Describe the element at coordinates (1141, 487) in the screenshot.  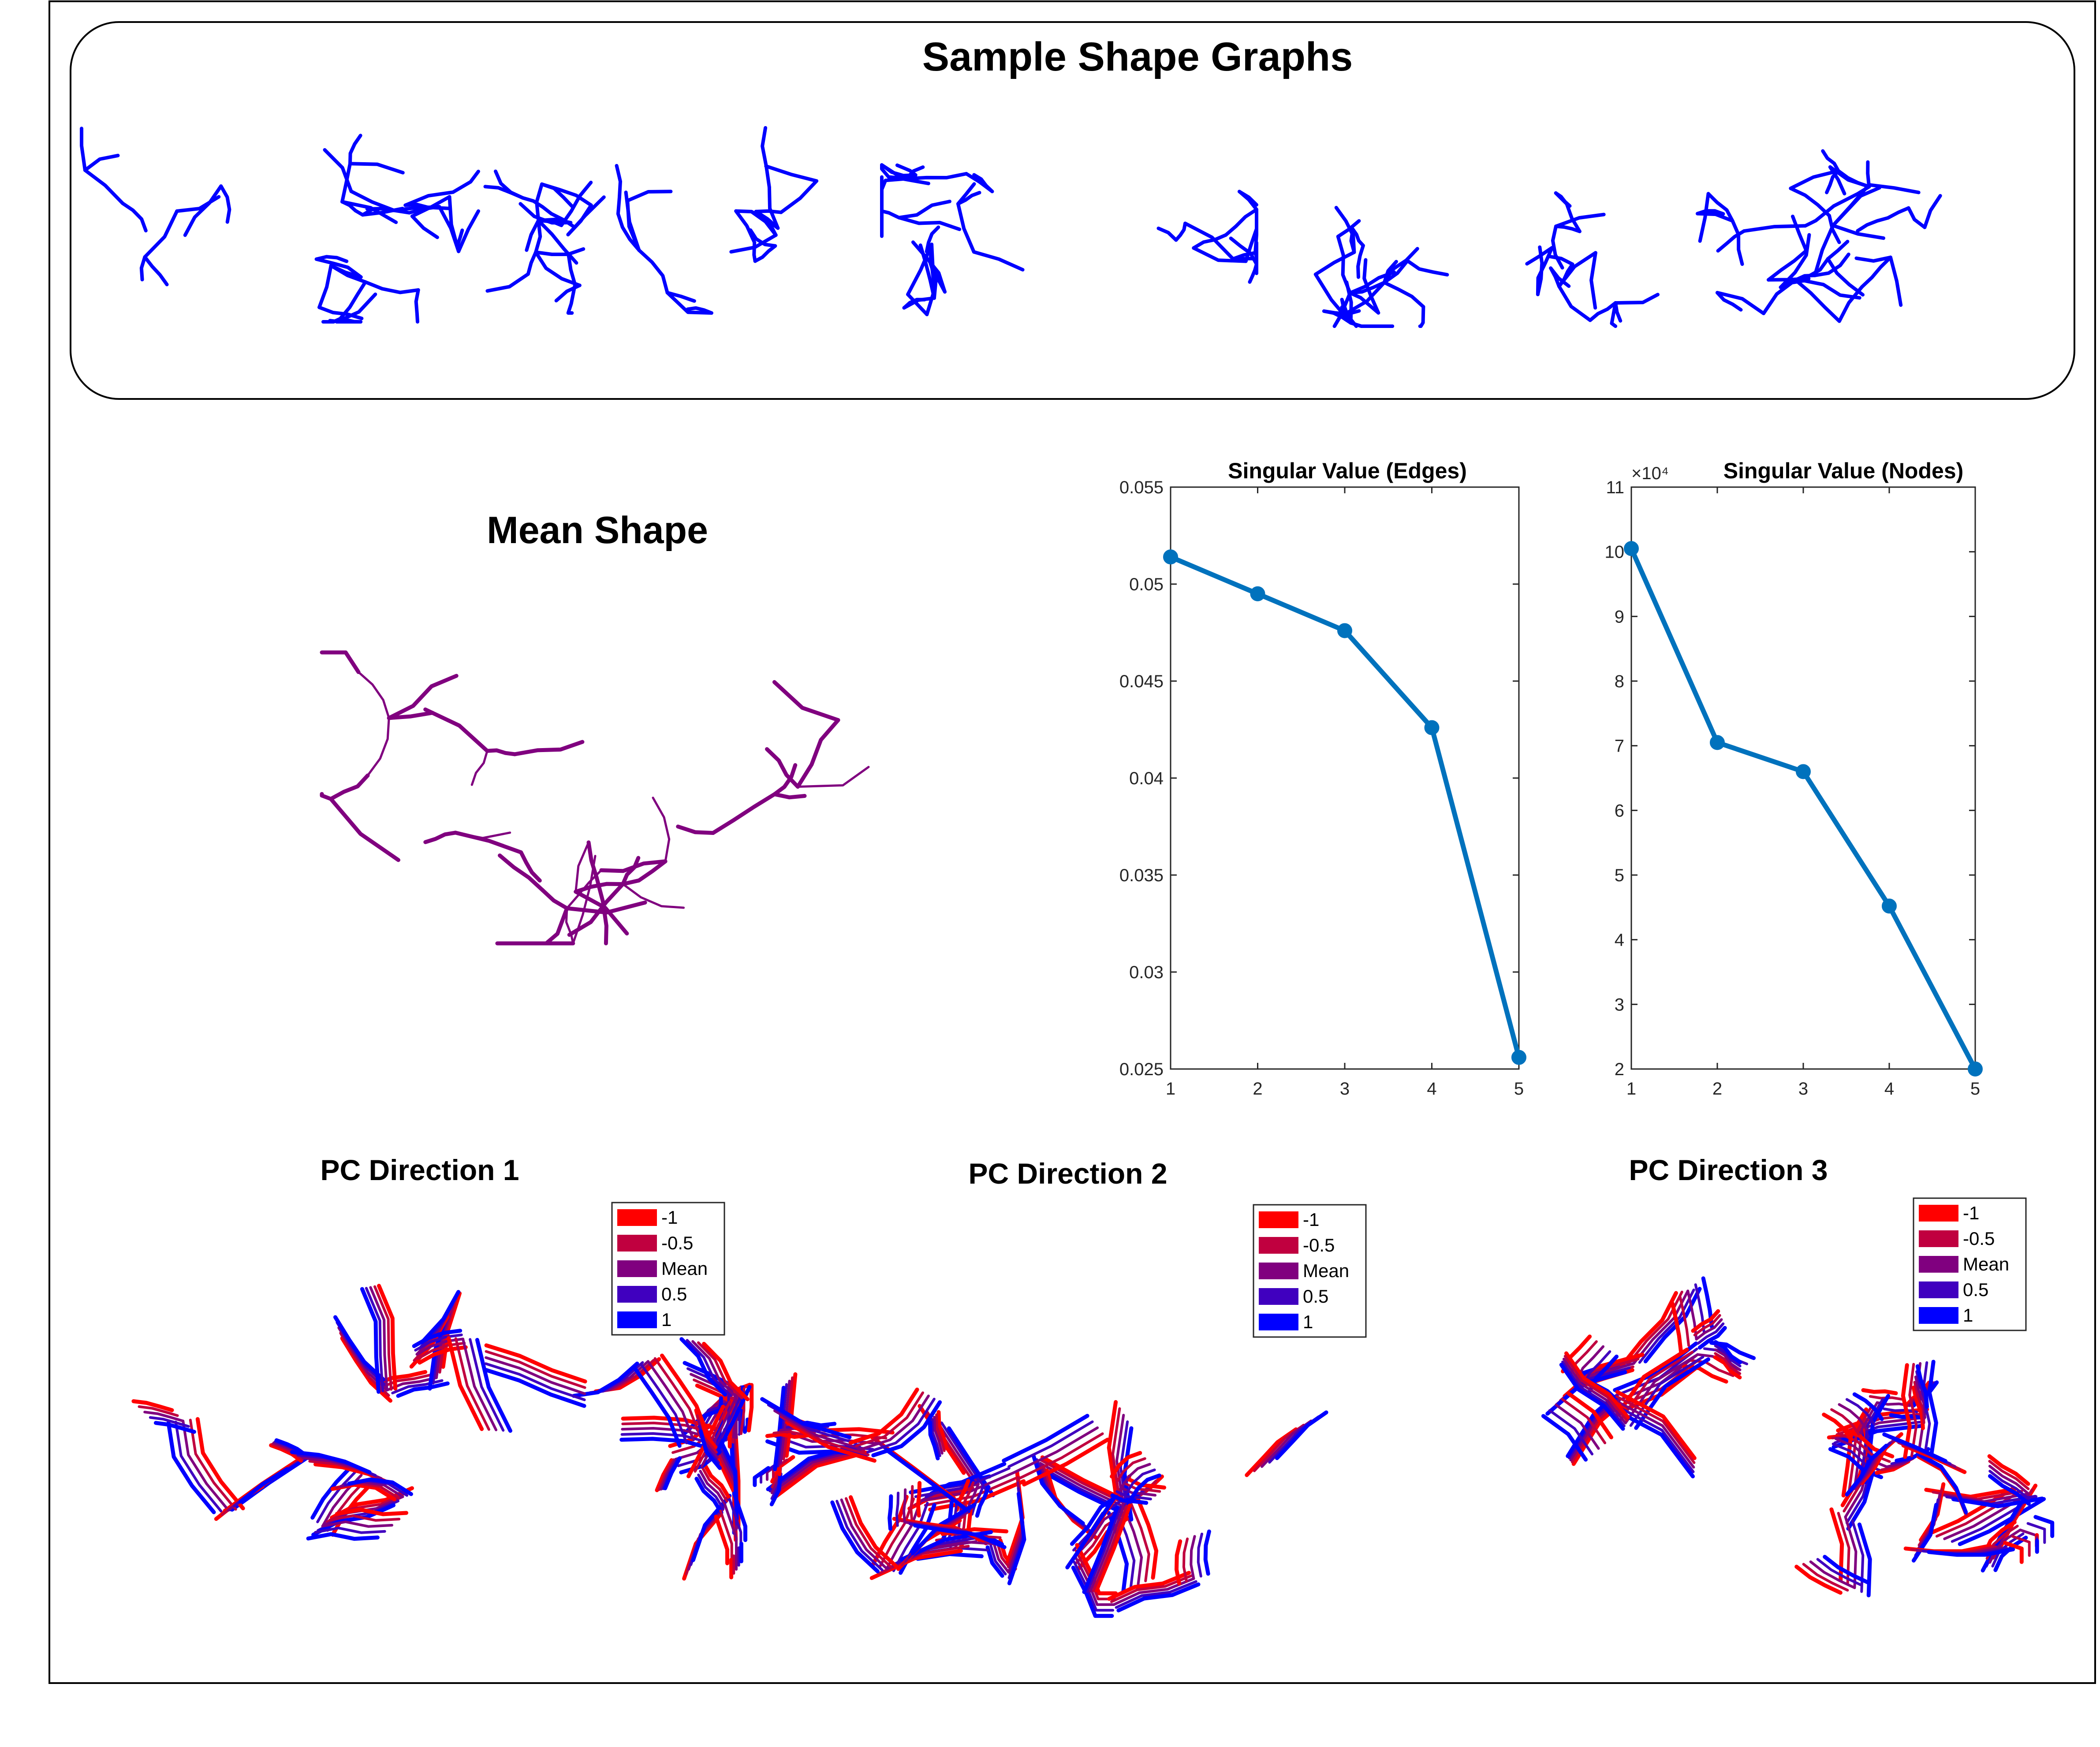
I see `y-tick-label: 0.055` at that location.